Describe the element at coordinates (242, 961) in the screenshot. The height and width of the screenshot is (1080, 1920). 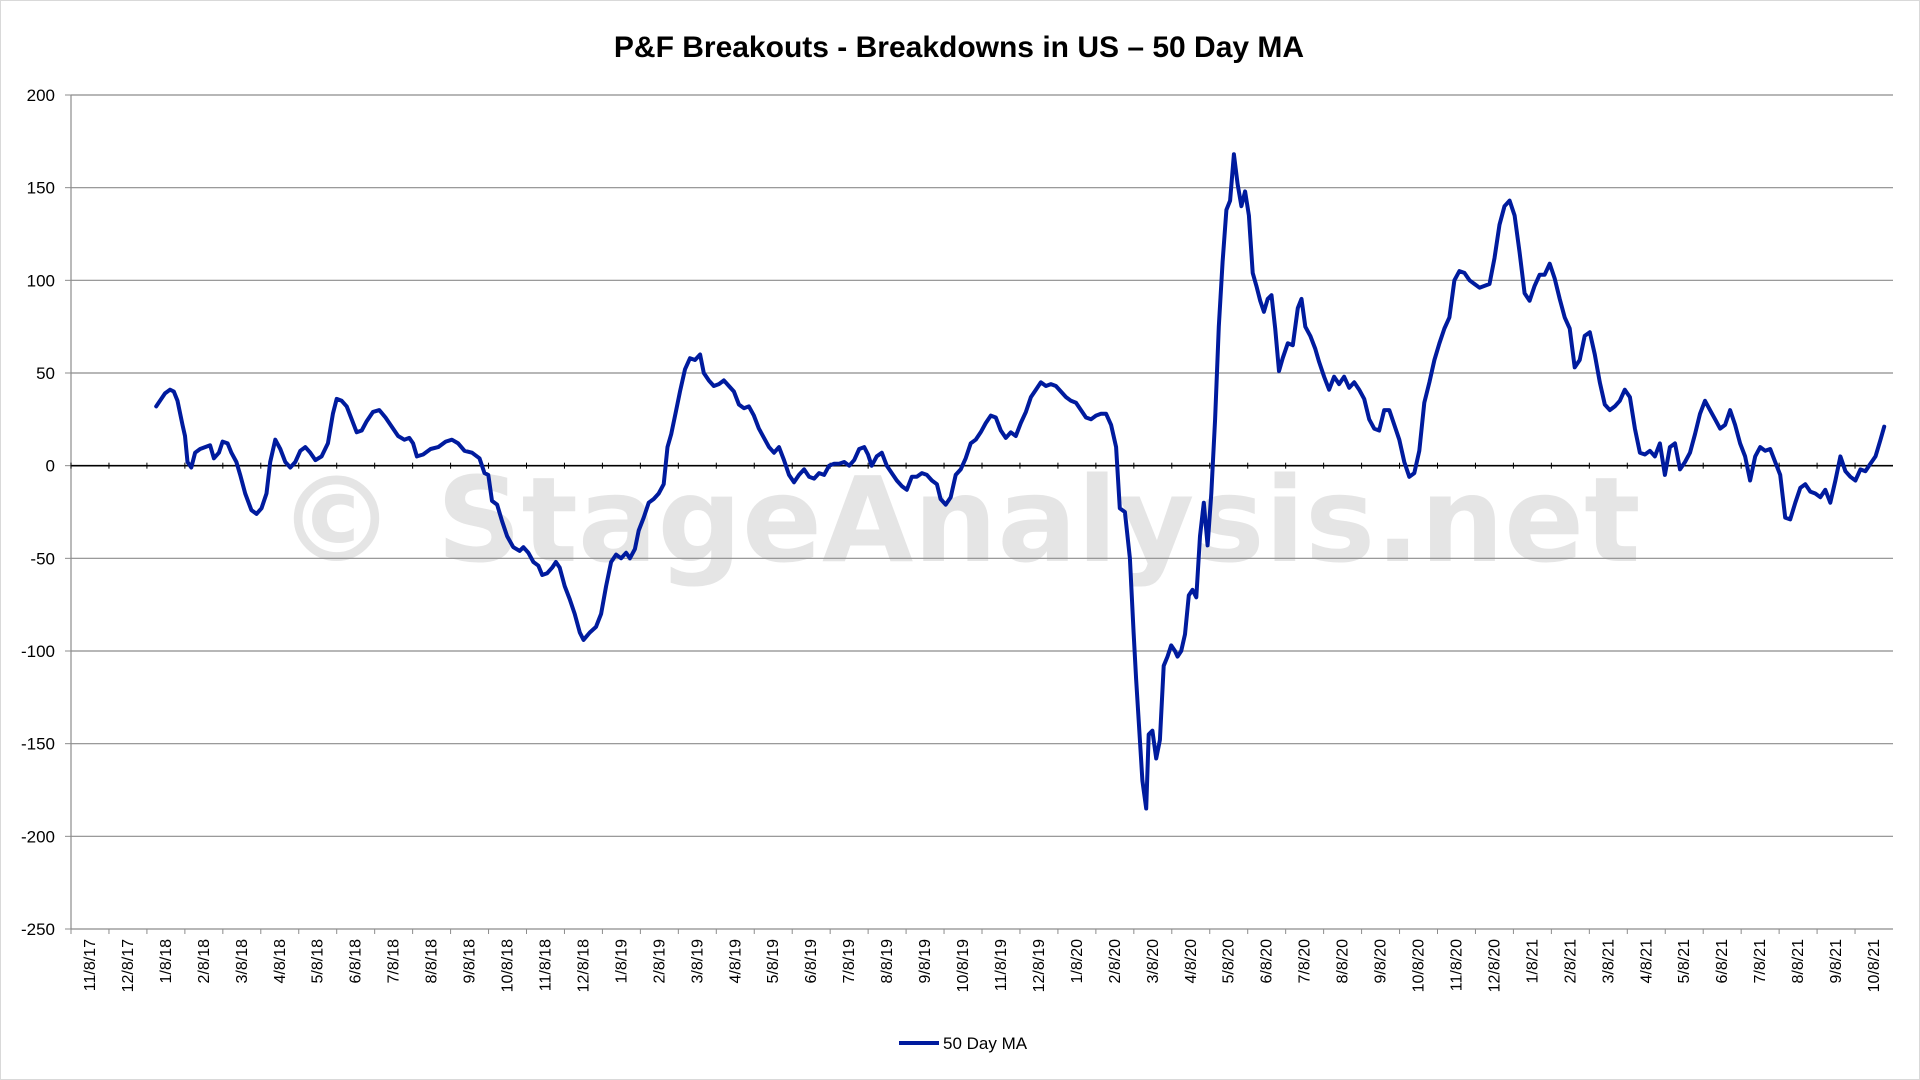
I see `x-tick-label: 3/8/18` at that location.